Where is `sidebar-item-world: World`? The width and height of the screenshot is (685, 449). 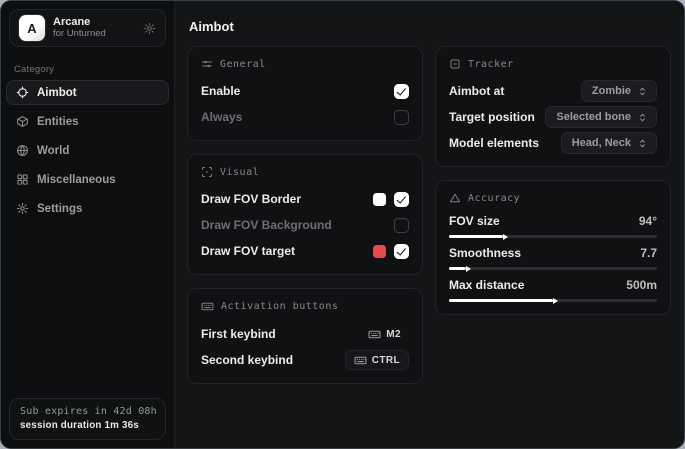 sidebar-item-world: World is located at coordinates (87, 150).